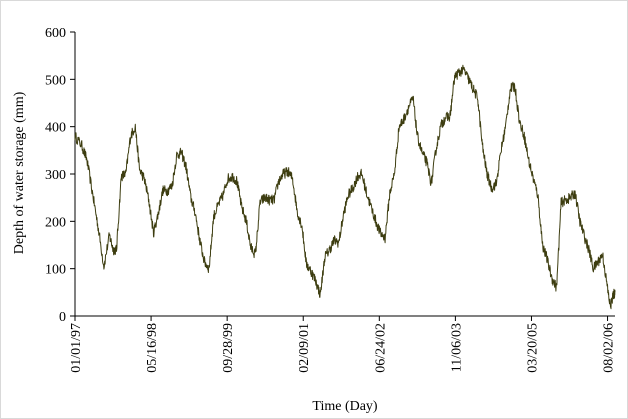  I want to click on y-tick-label: 200, so click(55, 222).